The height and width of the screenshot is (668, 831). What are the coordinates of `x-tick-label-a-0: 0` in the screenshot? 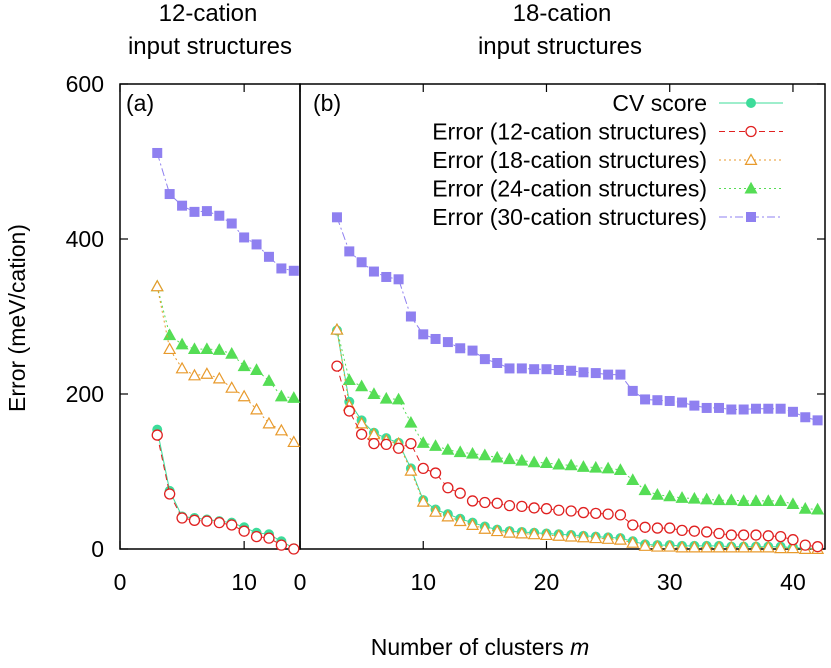 It's located at (120, 582).